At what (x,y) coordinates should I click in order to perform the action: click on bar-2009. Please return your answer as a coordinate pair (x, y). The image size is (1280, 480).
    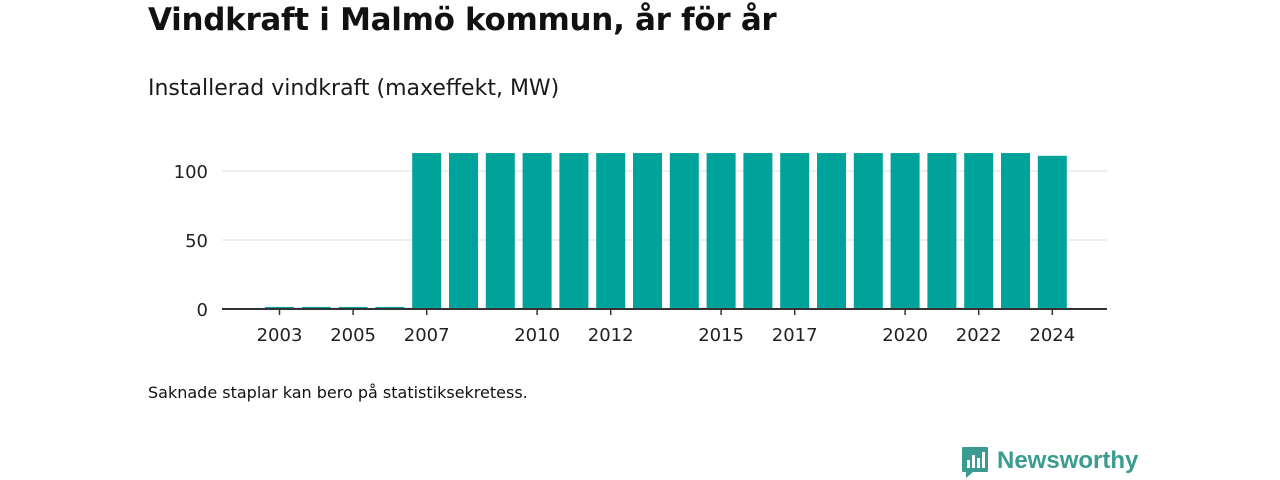
    Looking at the image, I should click on (500, 231).